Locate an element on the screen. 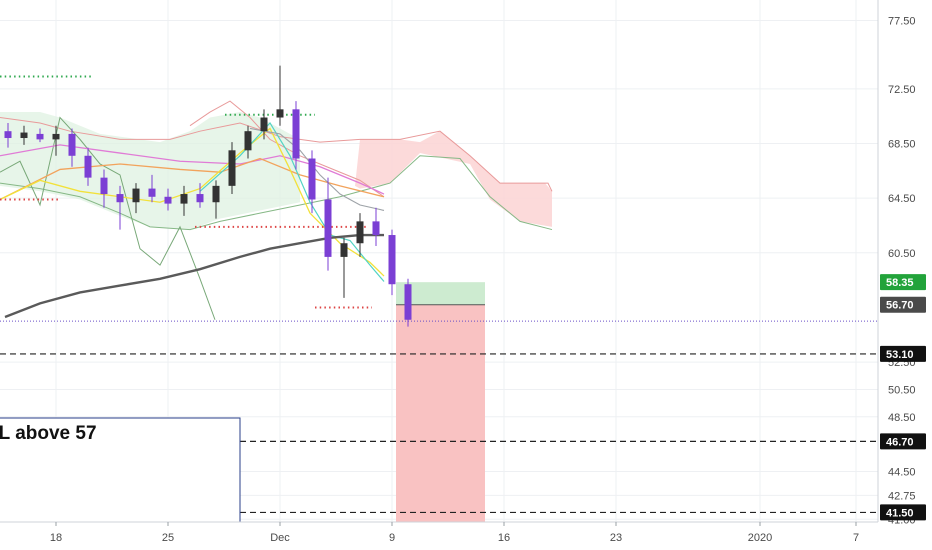  senkou-span-a is located at coordinates (276, 154).